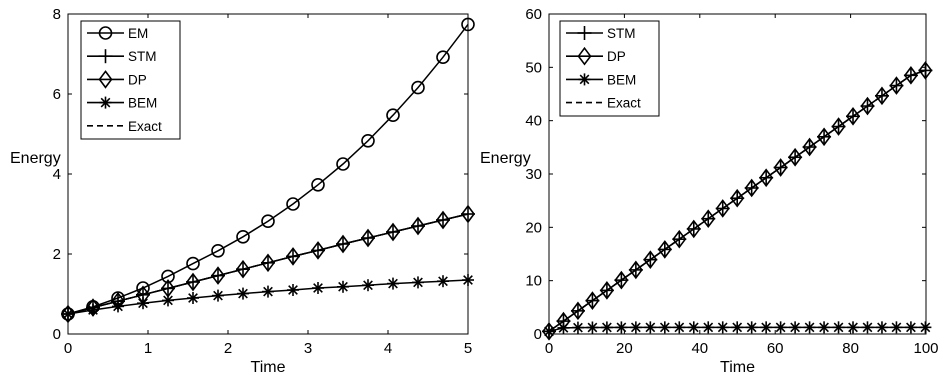 The height and width of the screenshot is (387, 943). What do you see at coordinates (533, 14) in the screenshot?
I see `y-tick-label: 60` at bounding box center [533, 14].